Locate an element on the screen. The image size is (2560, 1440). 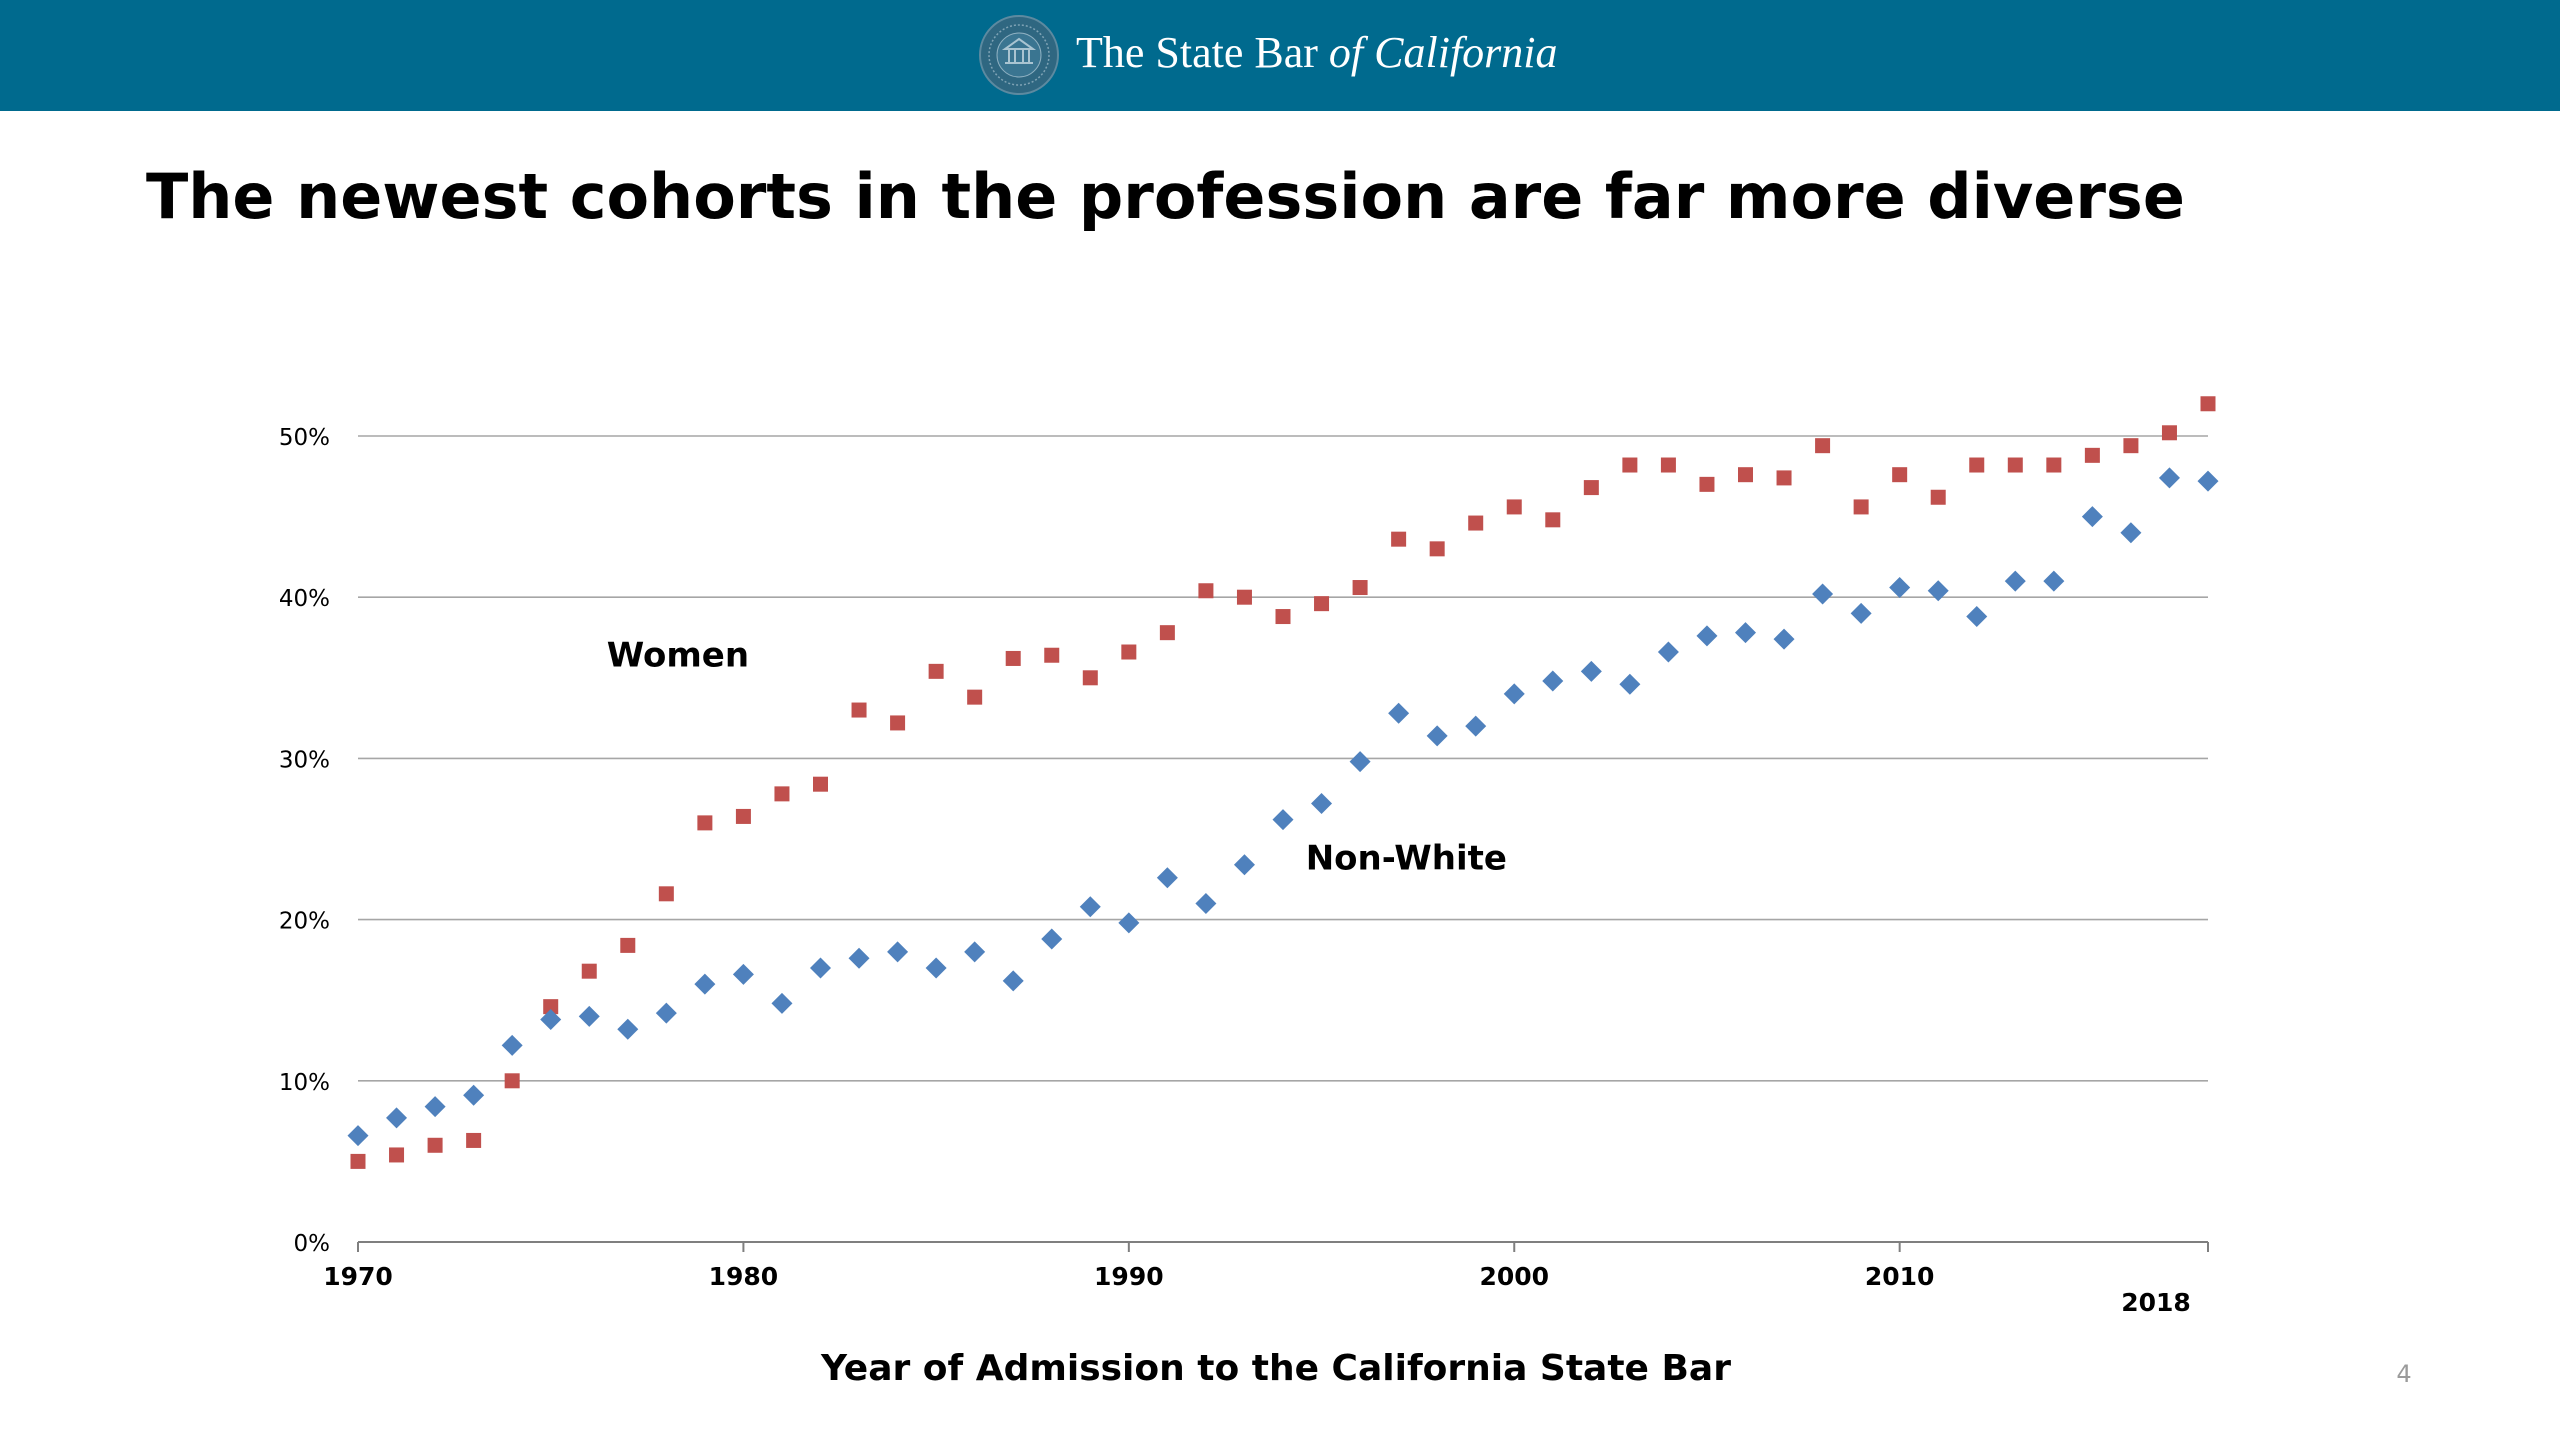
y-tick-label: 20% is located at coordinates (304, 922).